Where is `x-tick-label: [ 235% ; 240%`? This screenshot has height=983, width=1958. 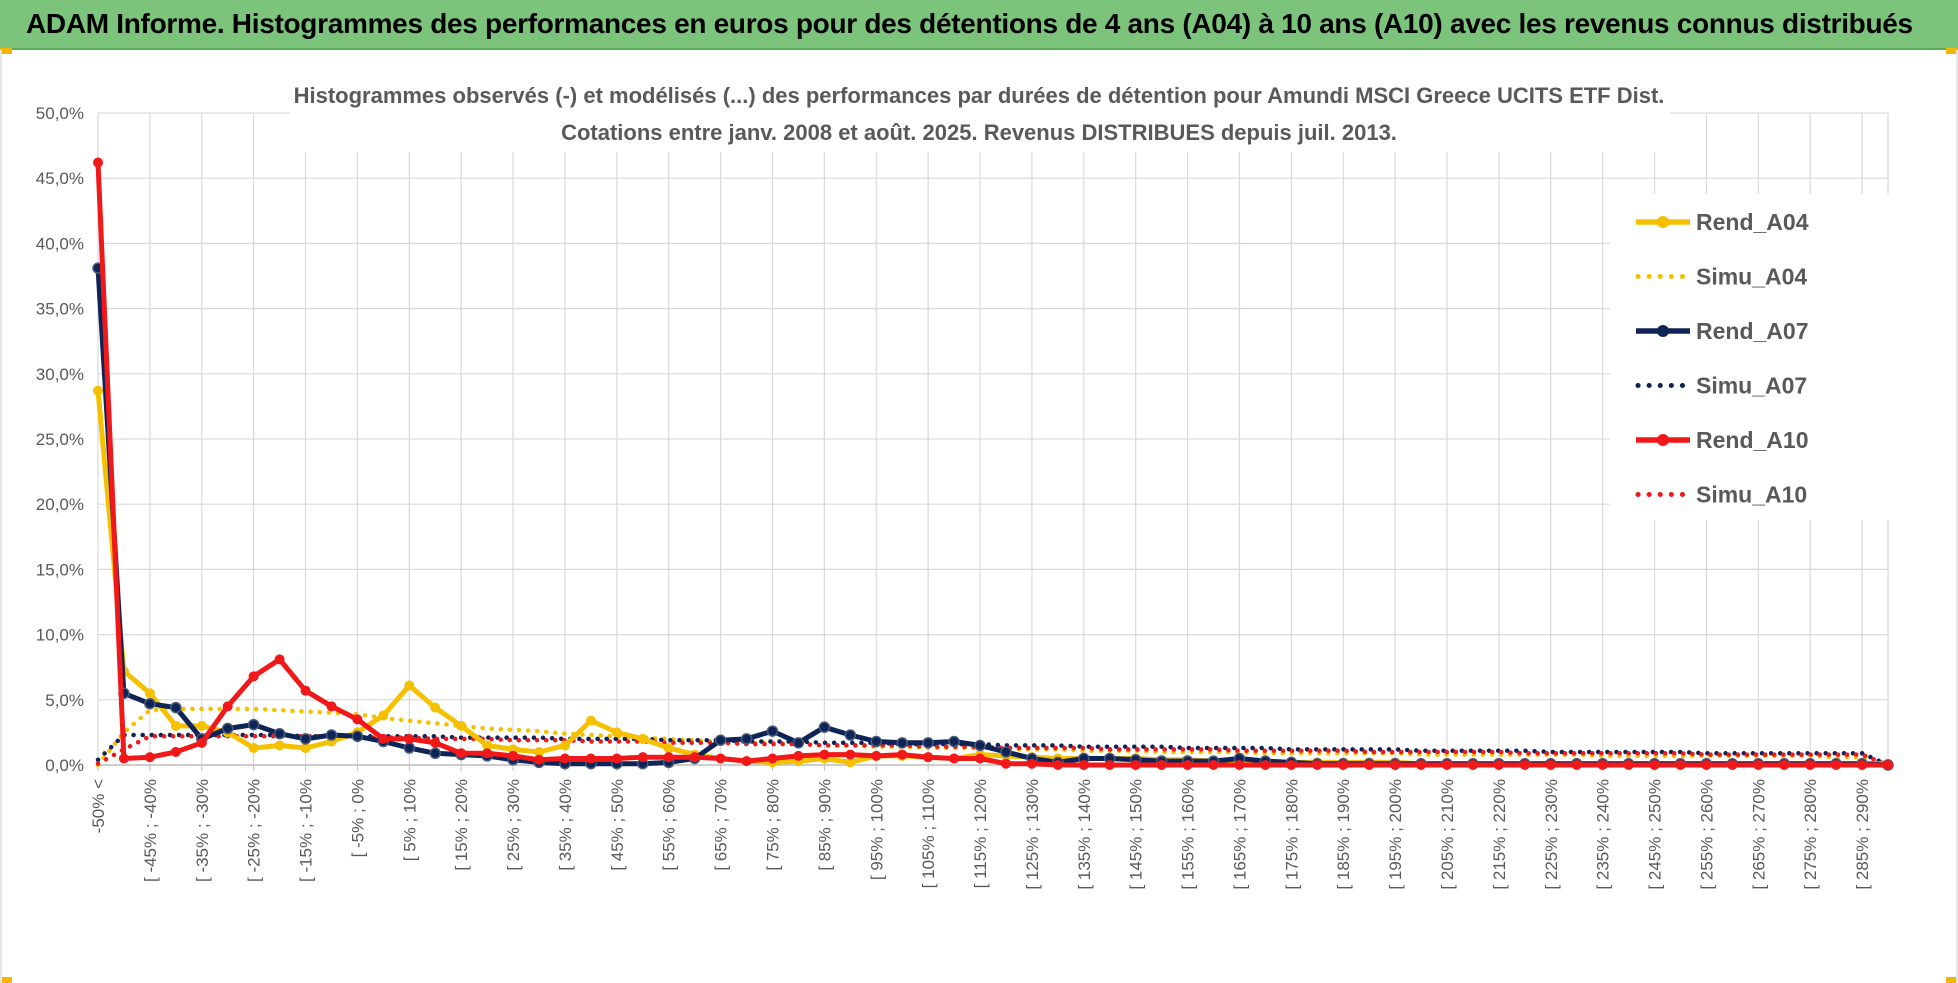 x-tick-label: [ 235% ; 240% is located at coordinates (1603, 834).